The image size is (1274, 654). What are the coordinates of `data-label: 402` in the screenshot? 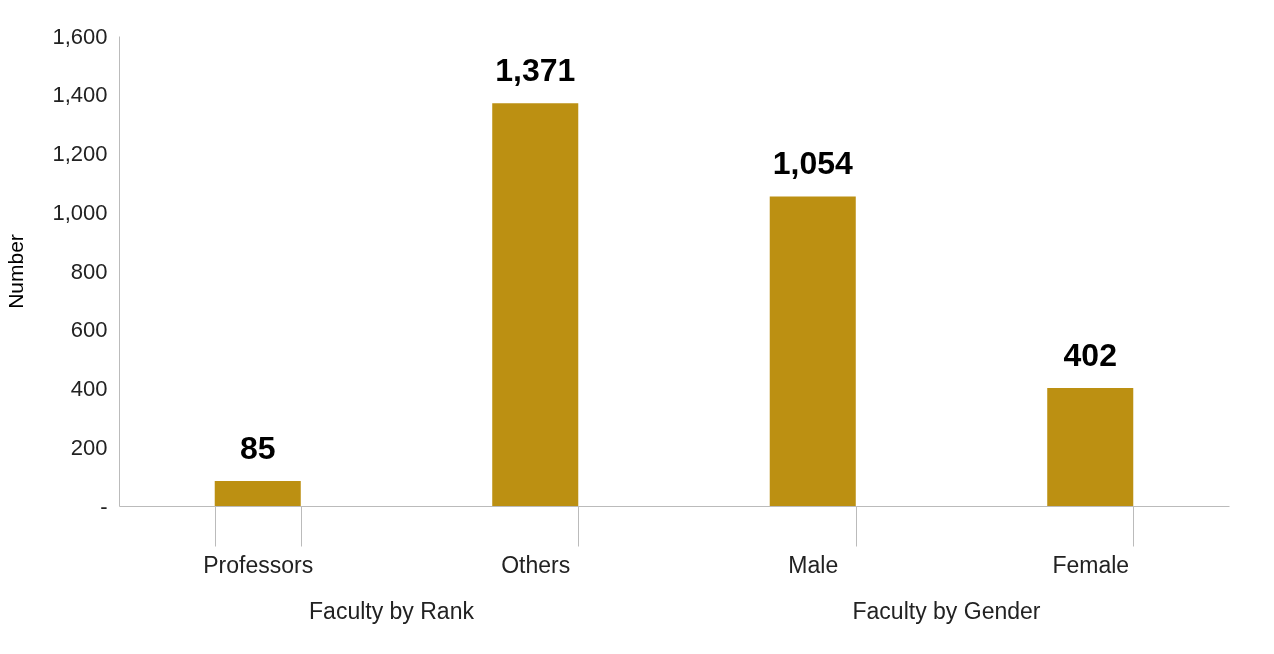 It's located at (1090, 354).